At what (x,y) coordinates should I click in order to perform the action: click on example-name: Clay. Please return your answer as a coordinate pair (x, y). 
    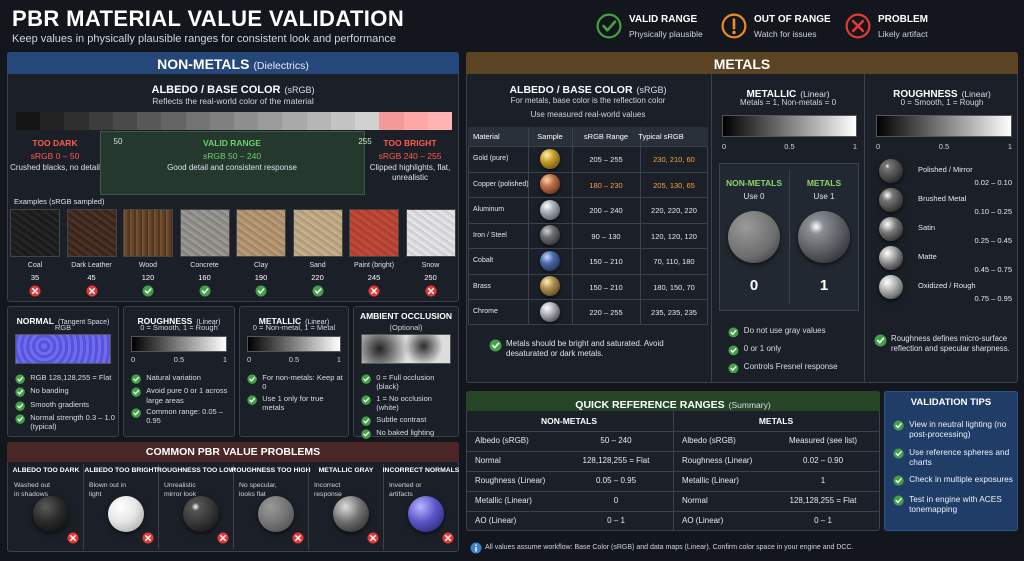
    Looking at the image, I should click on (261, 265).